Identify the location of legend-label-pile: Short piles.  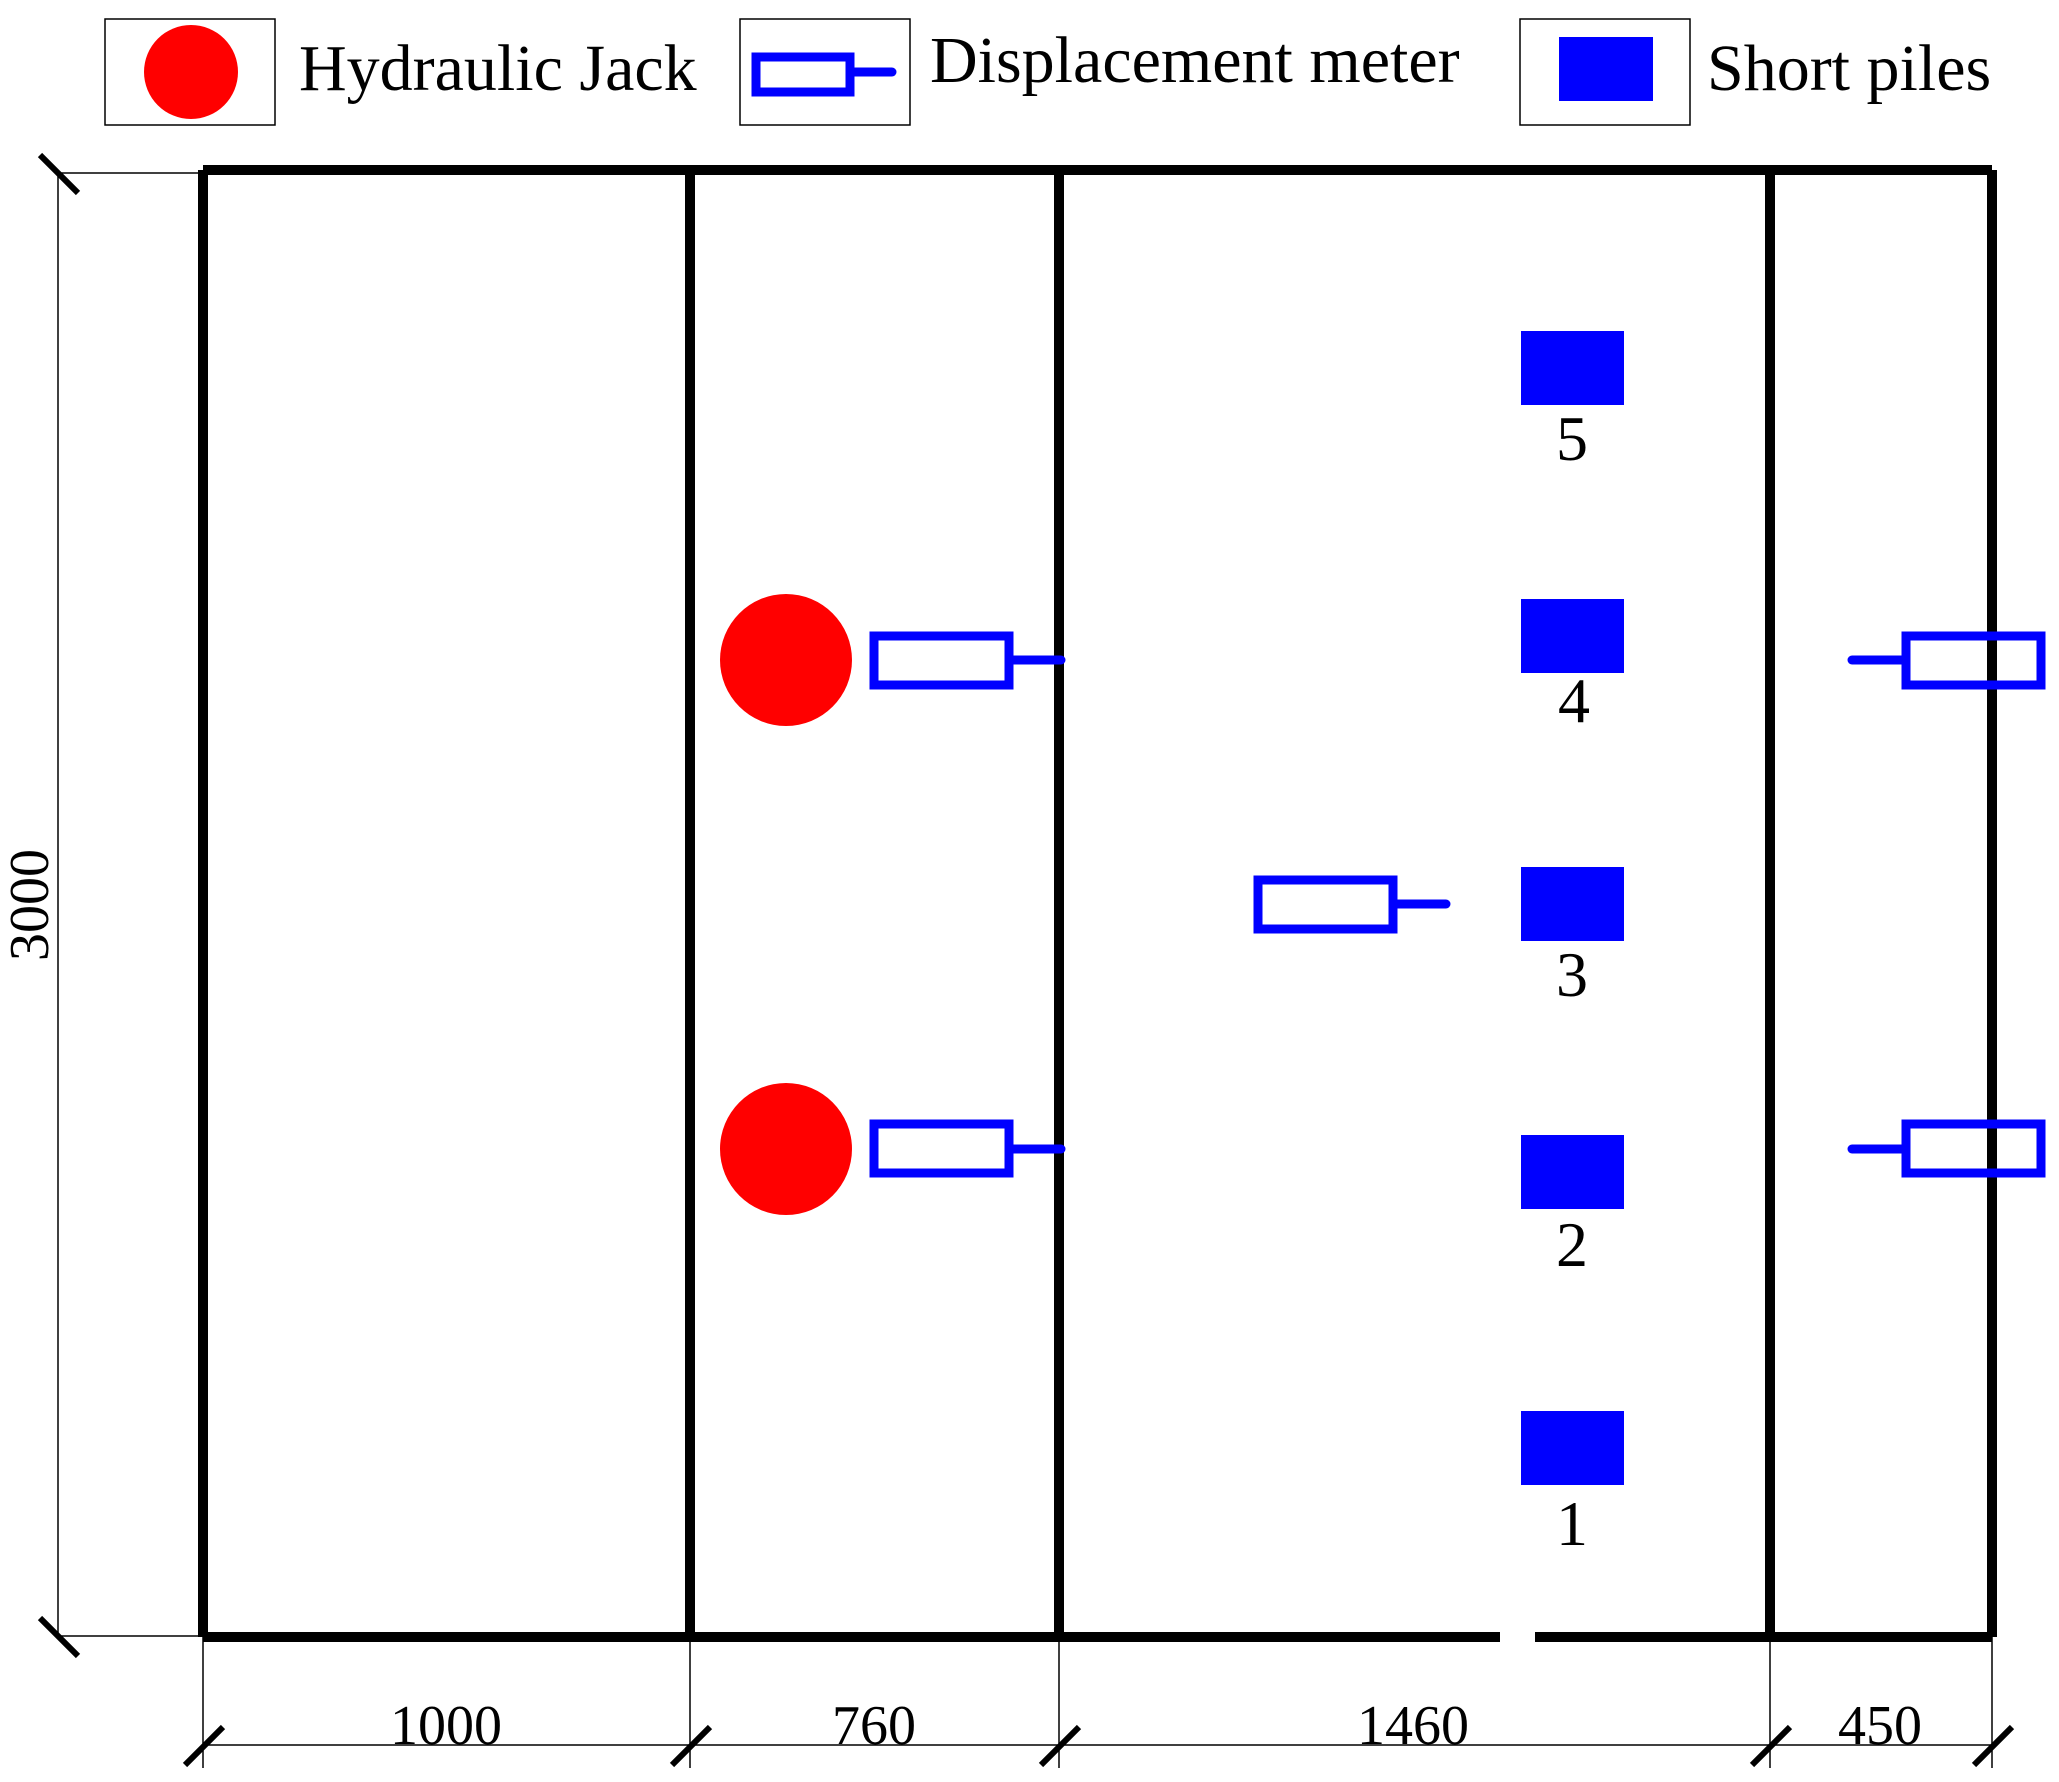
(1849, 68).